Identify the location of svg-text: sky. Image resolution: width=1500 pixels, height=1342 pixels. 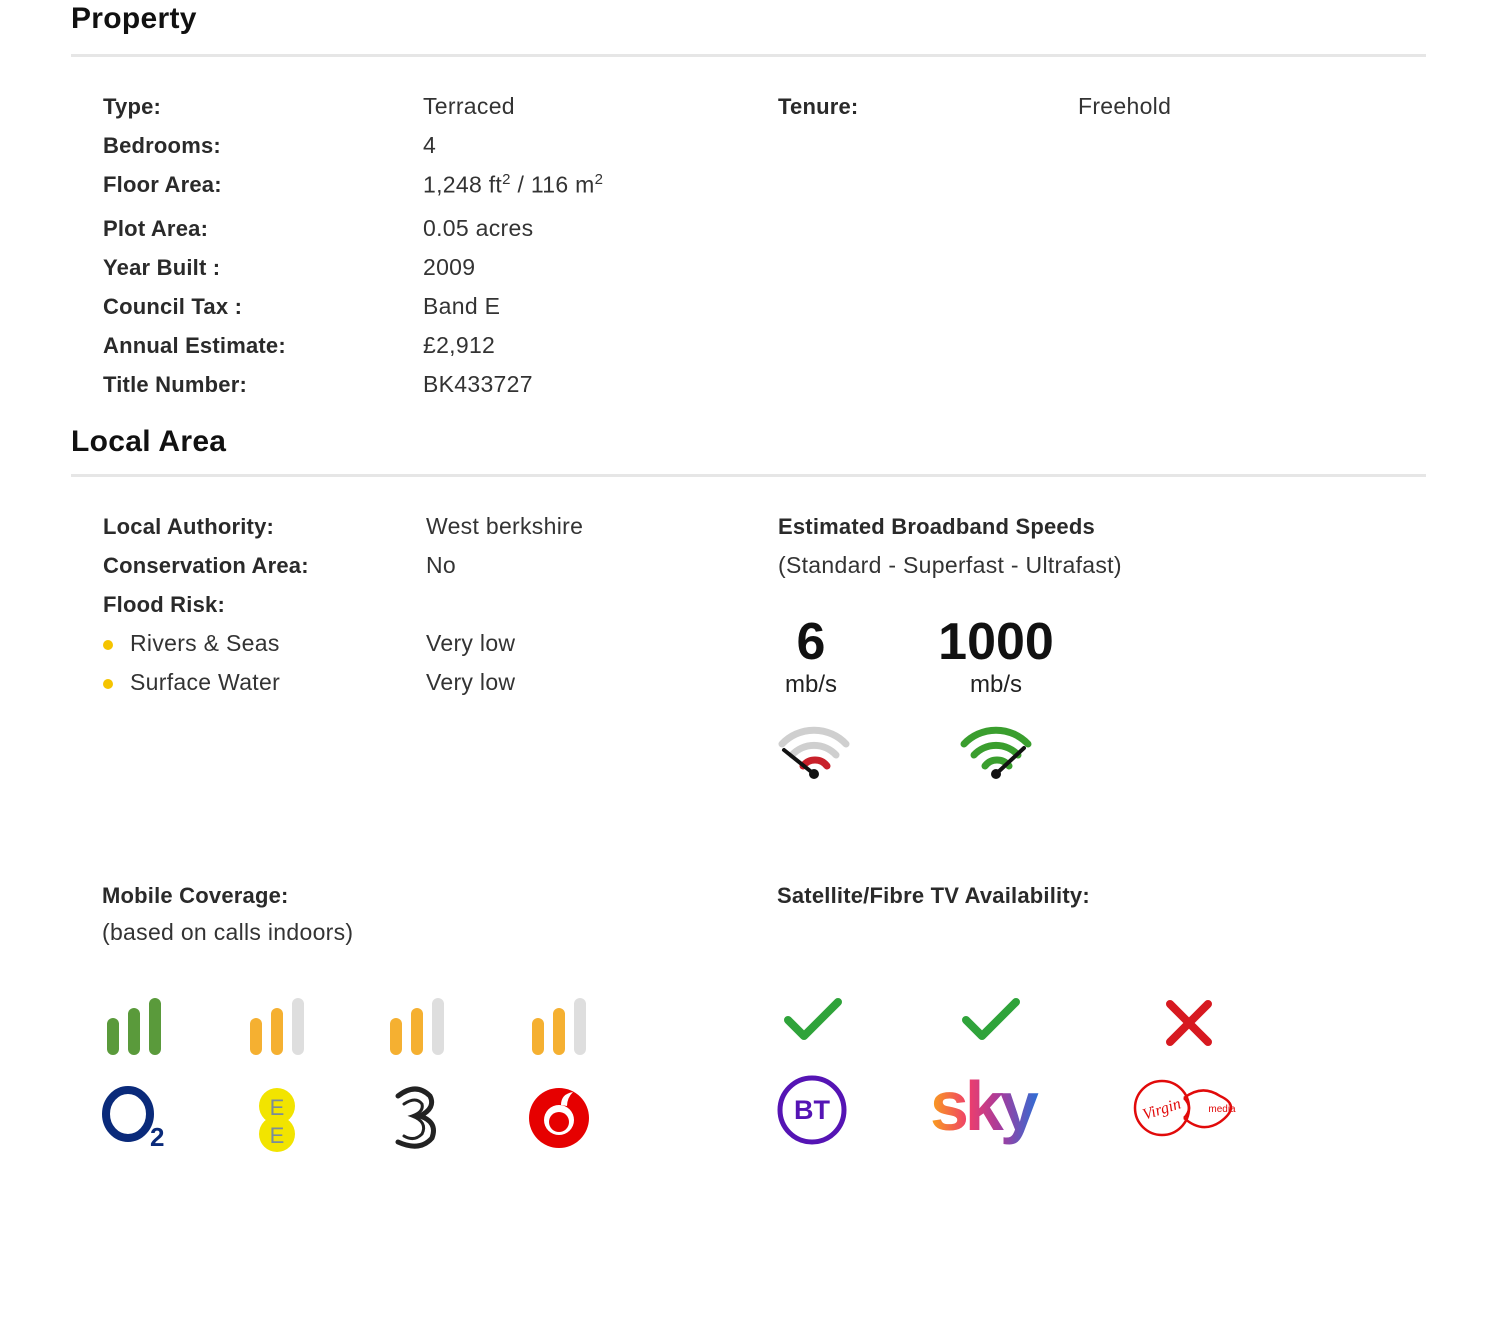
(984, 1106).